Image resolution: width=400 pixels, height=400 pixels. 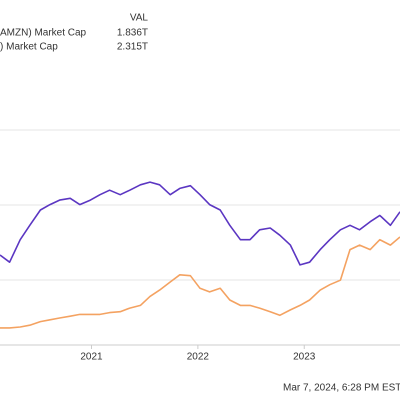 What do you see at coordinates (341, 388) in the screenshot?
I see `footer: Mar 7, 2024, 6:28 PM EST Powe` at bounding box center [341, 388].